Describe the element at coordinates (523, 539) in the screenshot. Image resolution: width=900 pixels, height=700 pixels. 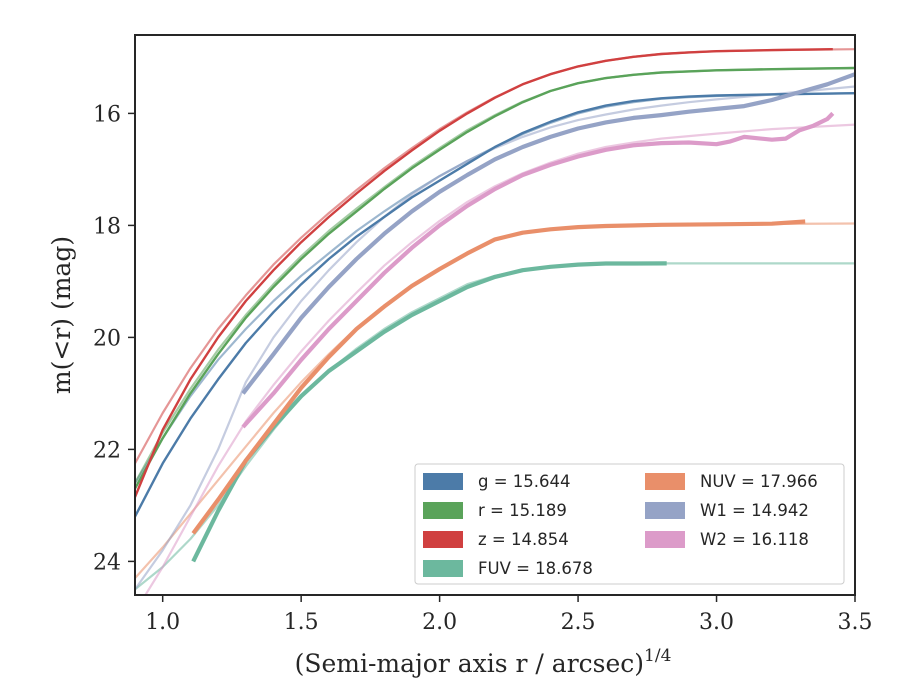
I see `legend-entry-z-14-854: z = 14.854` at that location.